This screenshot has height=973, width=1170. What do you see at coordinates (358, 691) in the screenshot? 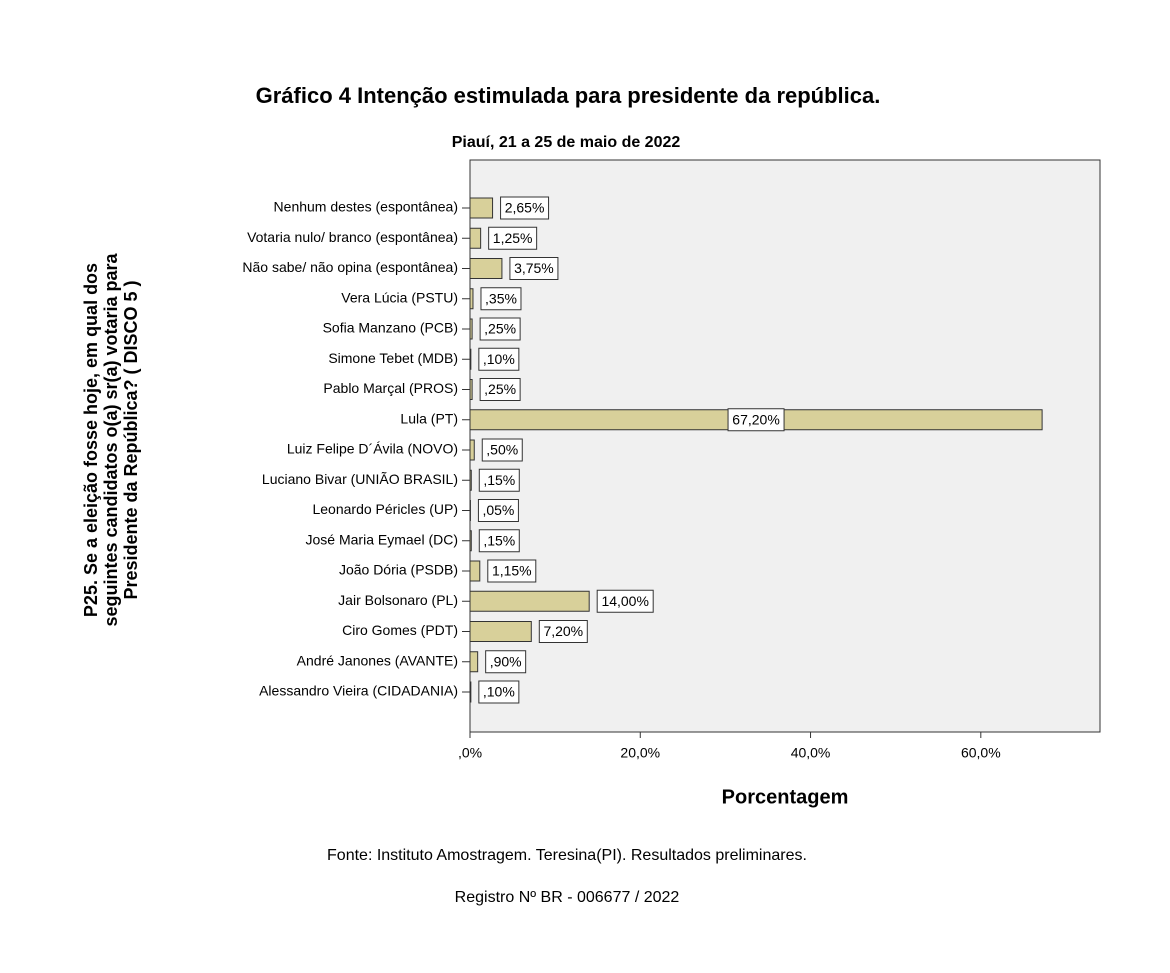
I see `y-tick-label: Alessandro Vieira (CIDADANIA)` at bounding box center [358, 691].